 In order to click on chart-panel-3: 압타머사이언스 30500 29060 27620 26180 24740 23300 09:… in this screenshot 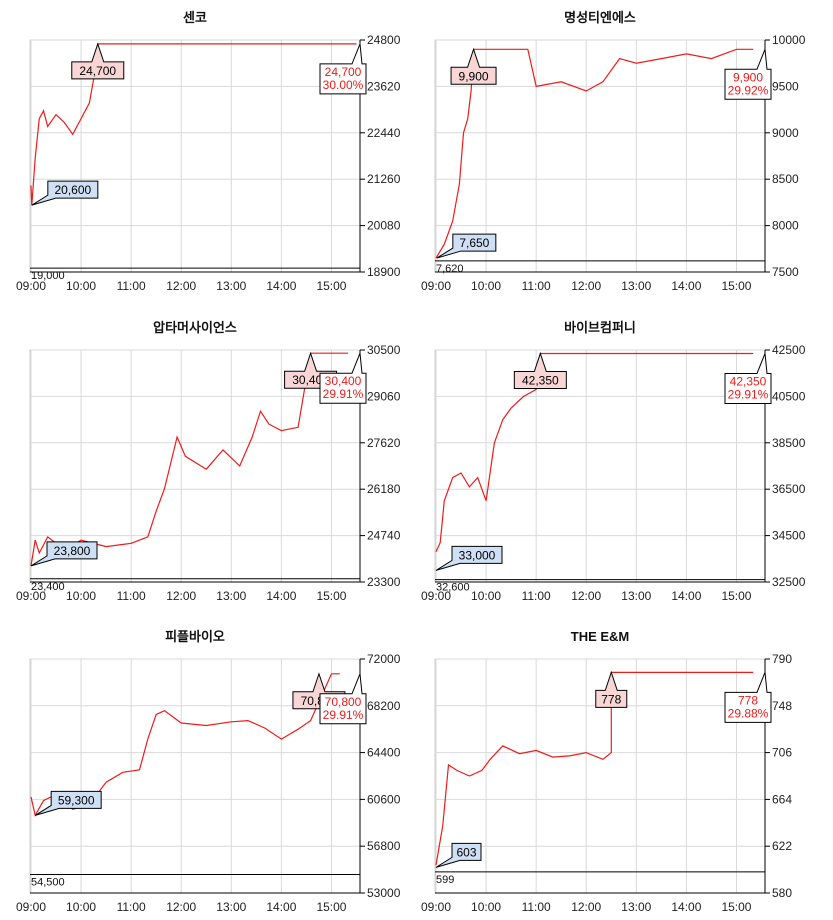, I will do `click(208, 461)`.